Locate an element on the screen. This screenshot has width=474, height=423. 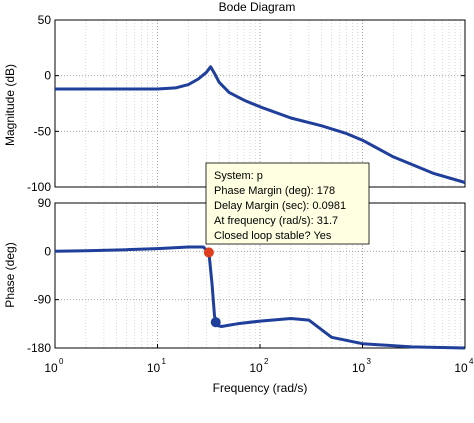
data-markers is located at coordinates (212, 287).